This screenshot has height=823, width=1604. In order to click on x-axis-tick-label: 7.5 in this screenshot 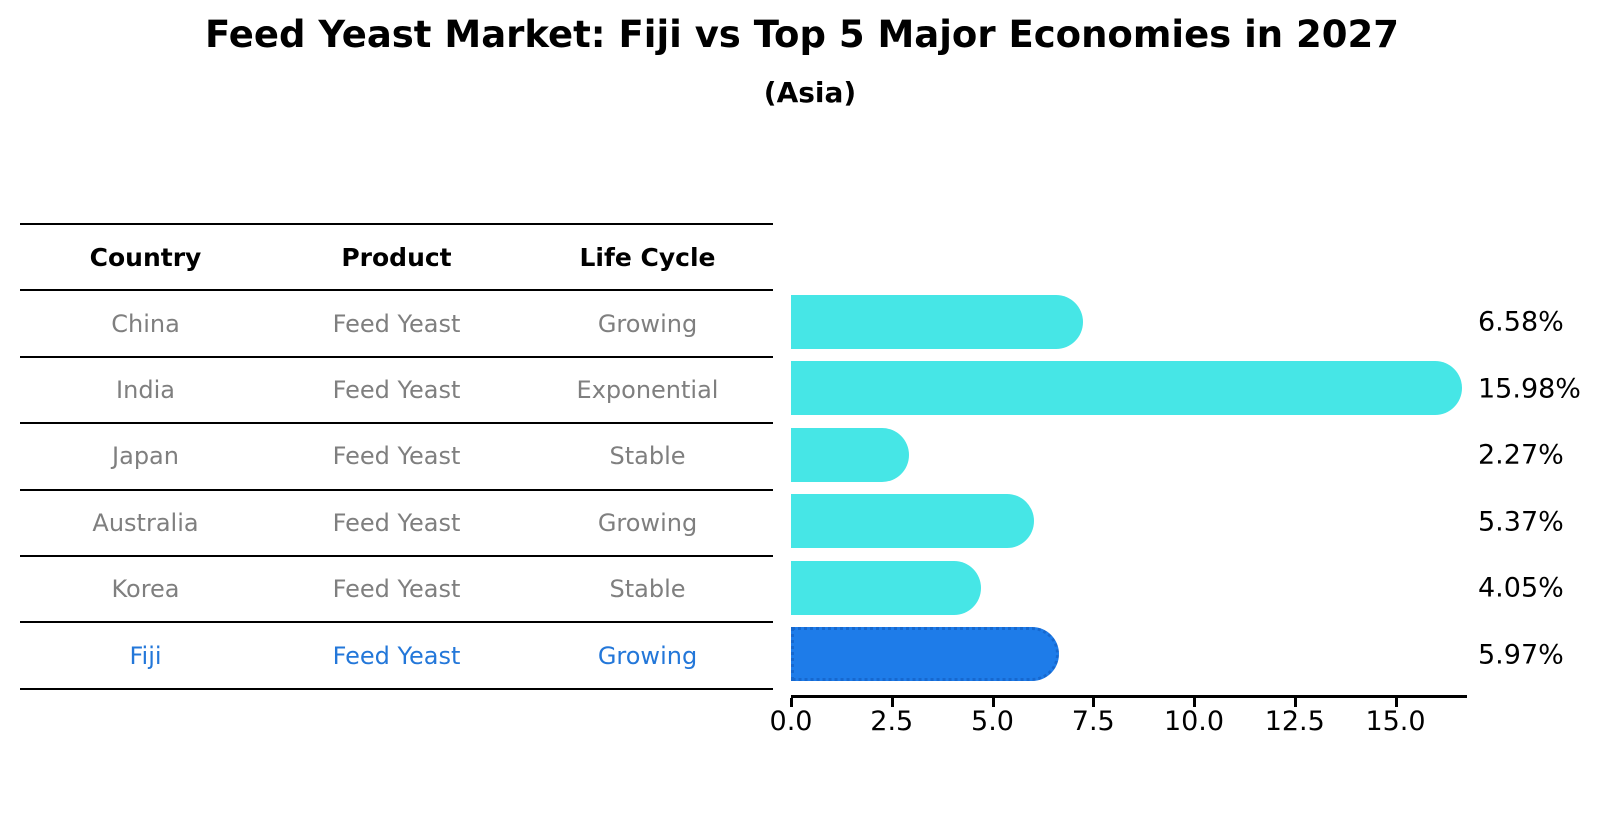, I will do `click(1093, 721)`.